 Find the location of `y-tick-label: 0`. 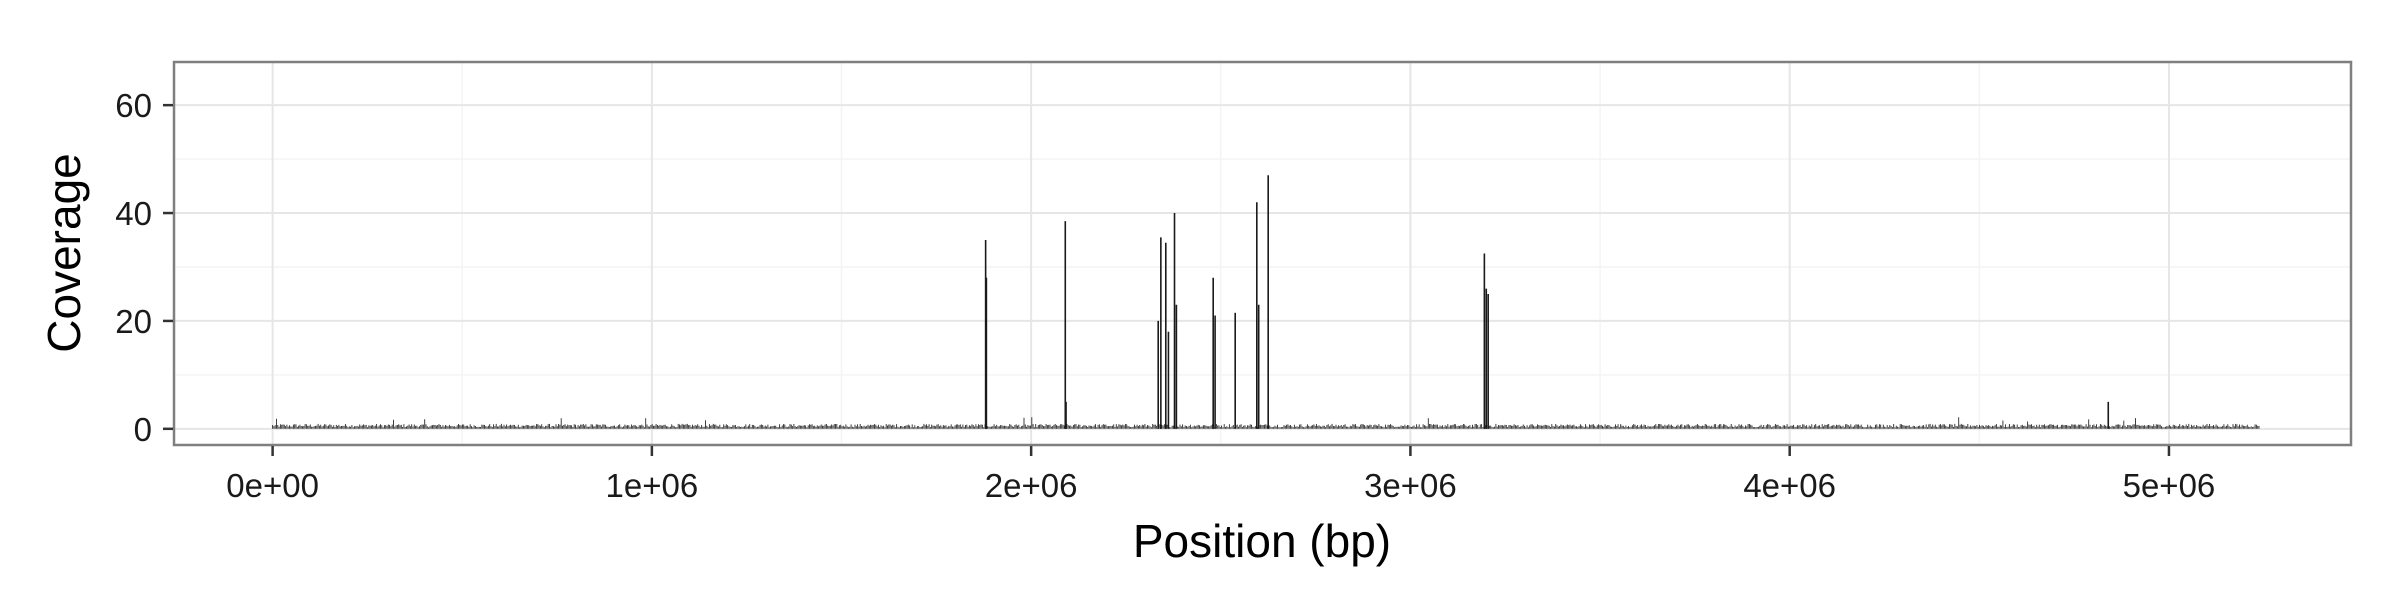

y-tick-label: 0 is located at coordinates (143, 429).